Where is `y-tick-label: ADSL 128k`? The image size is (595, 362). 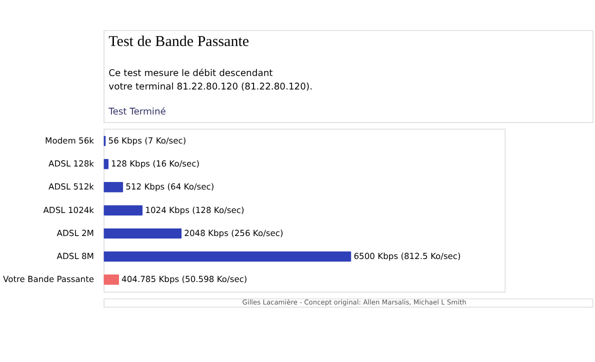
y-tick-label: ADSL 128k is located at coordinates (71, 163).